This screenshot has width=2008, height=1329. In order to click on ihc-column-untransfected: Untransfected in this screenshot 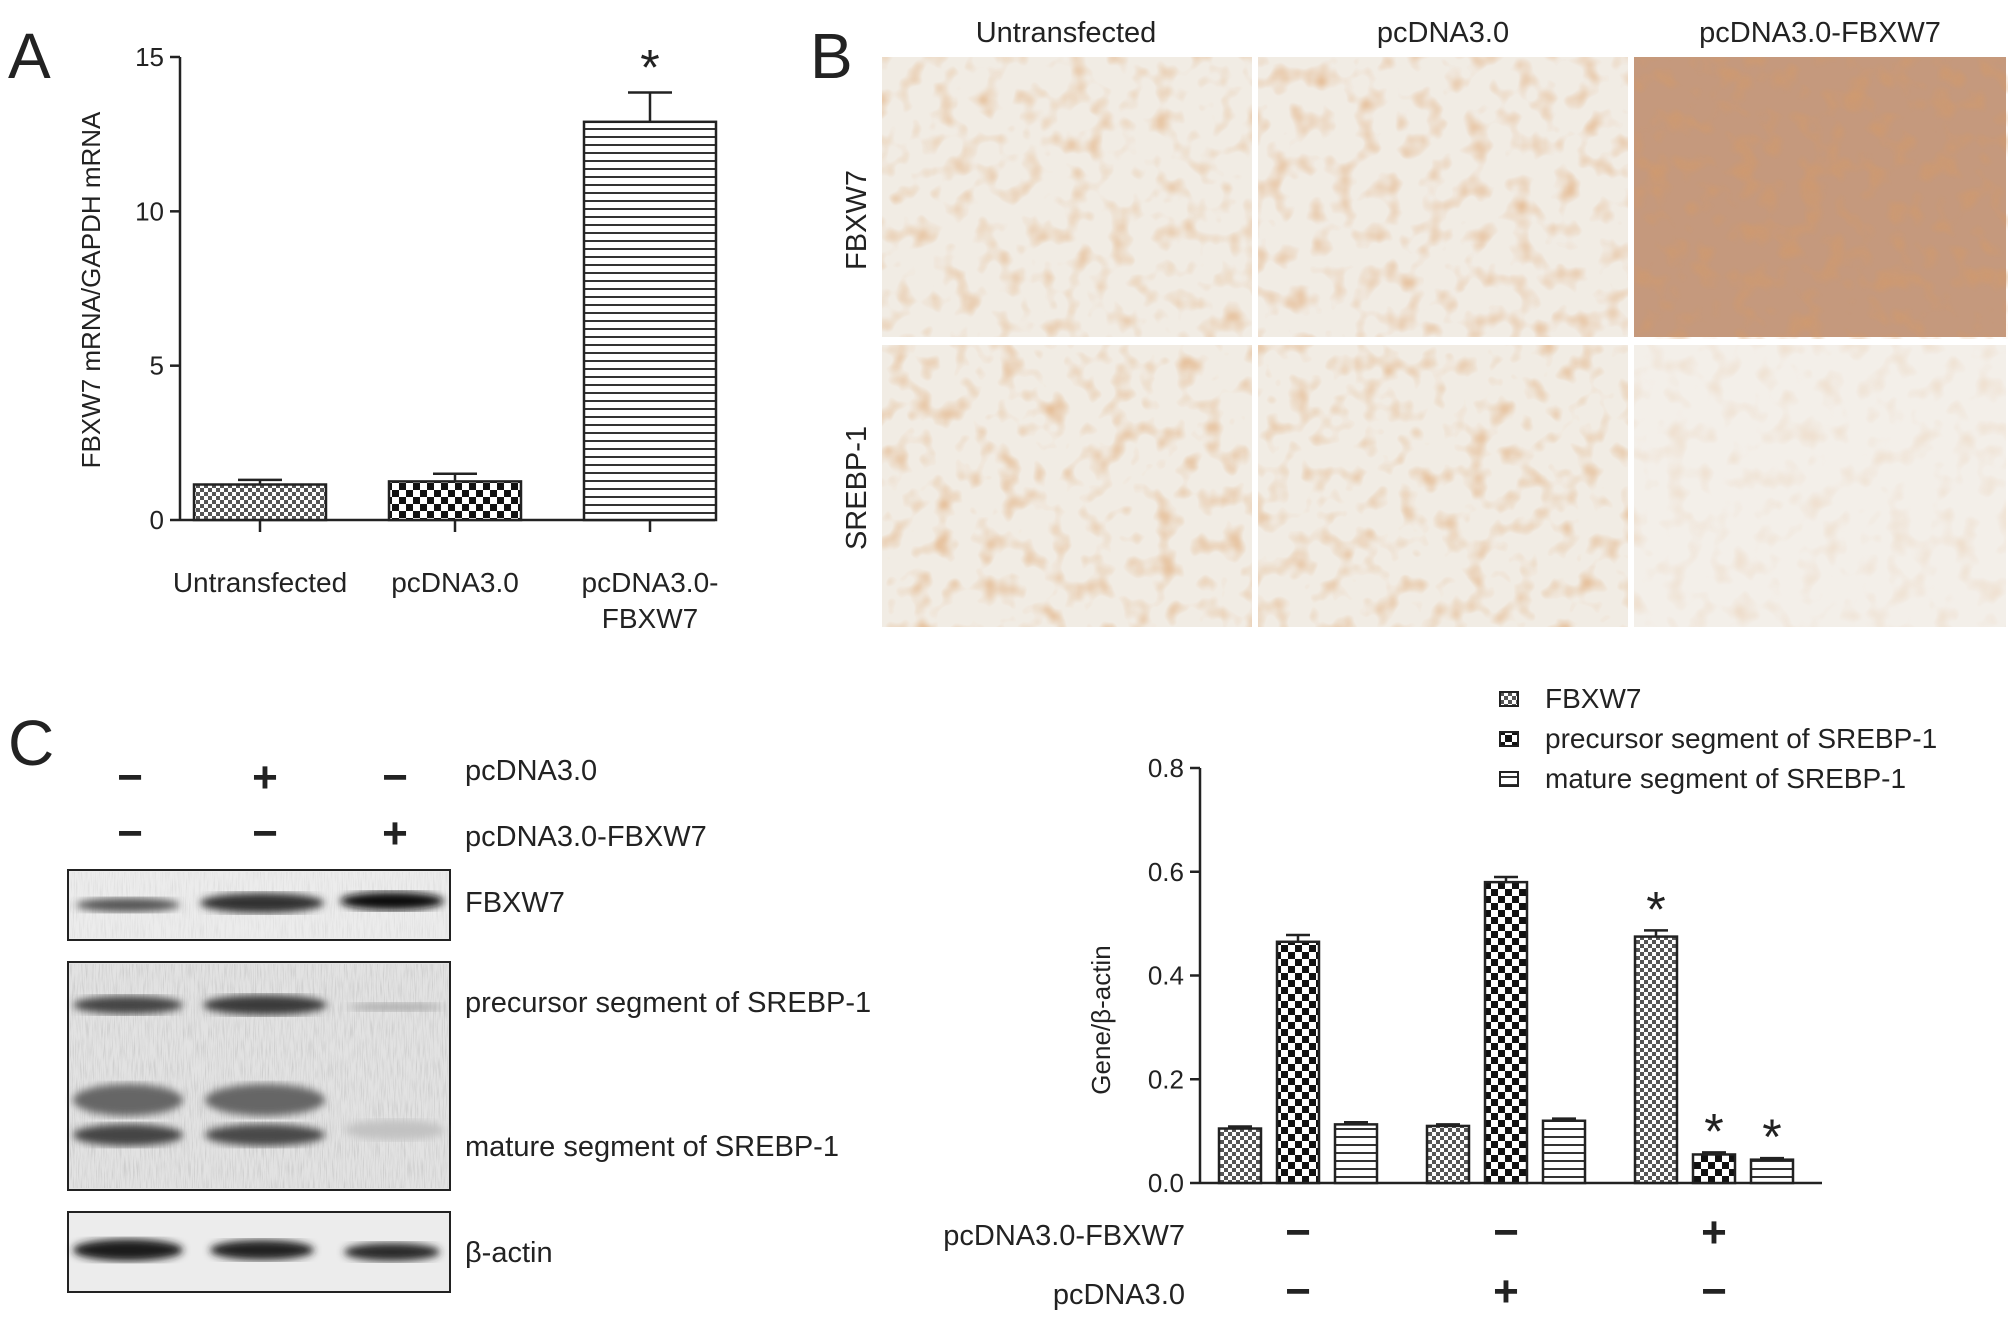, I will do `click(1066, 33)`.